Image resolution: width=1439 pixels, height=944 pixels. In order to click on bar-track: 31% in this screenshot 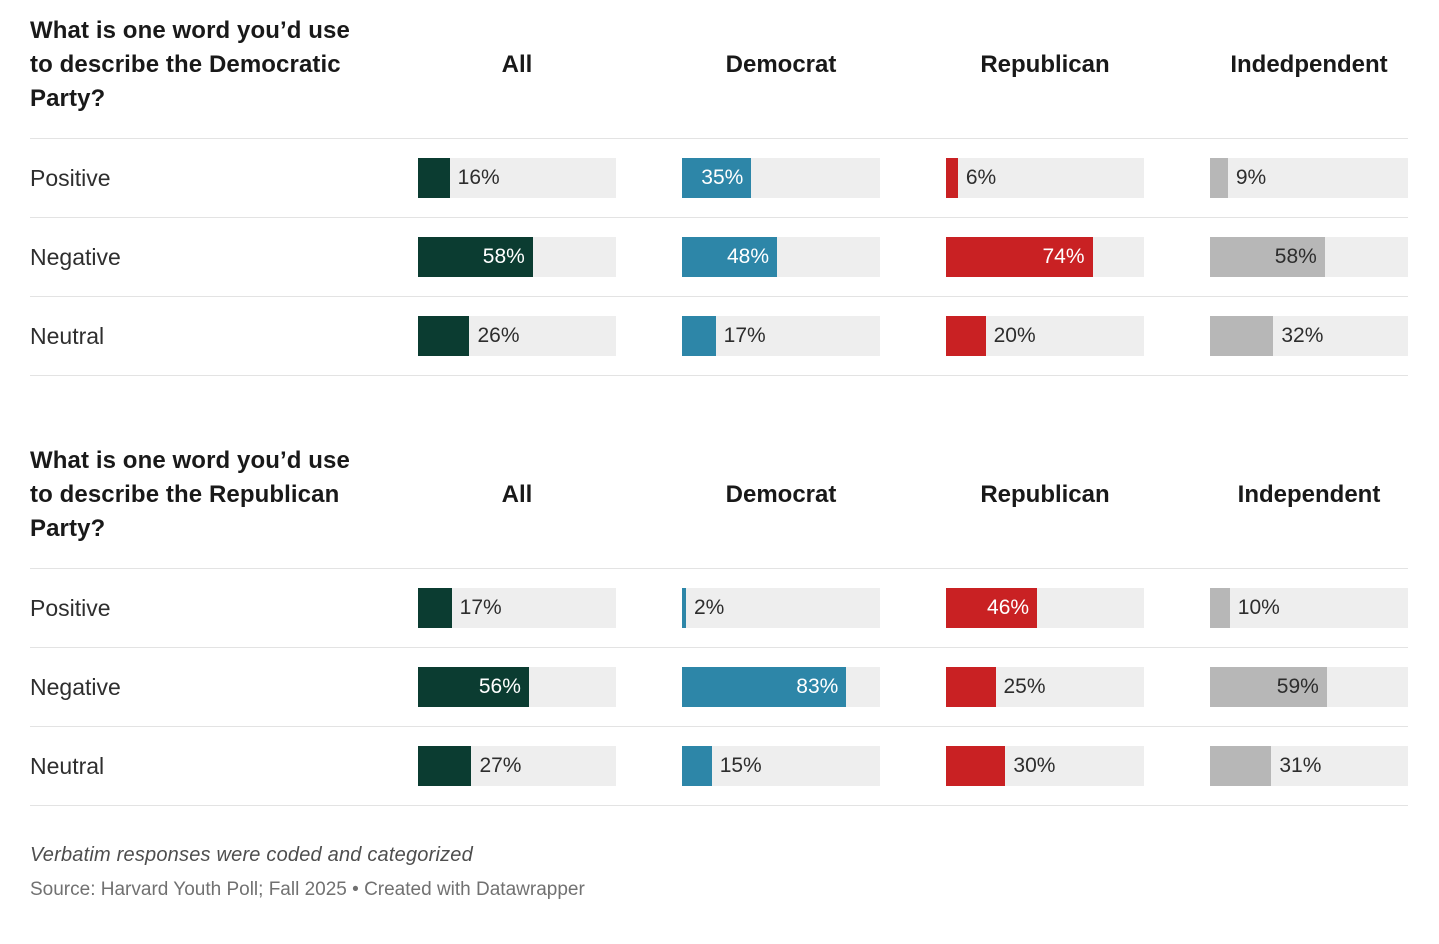, I will do `click(1309, 766)`.